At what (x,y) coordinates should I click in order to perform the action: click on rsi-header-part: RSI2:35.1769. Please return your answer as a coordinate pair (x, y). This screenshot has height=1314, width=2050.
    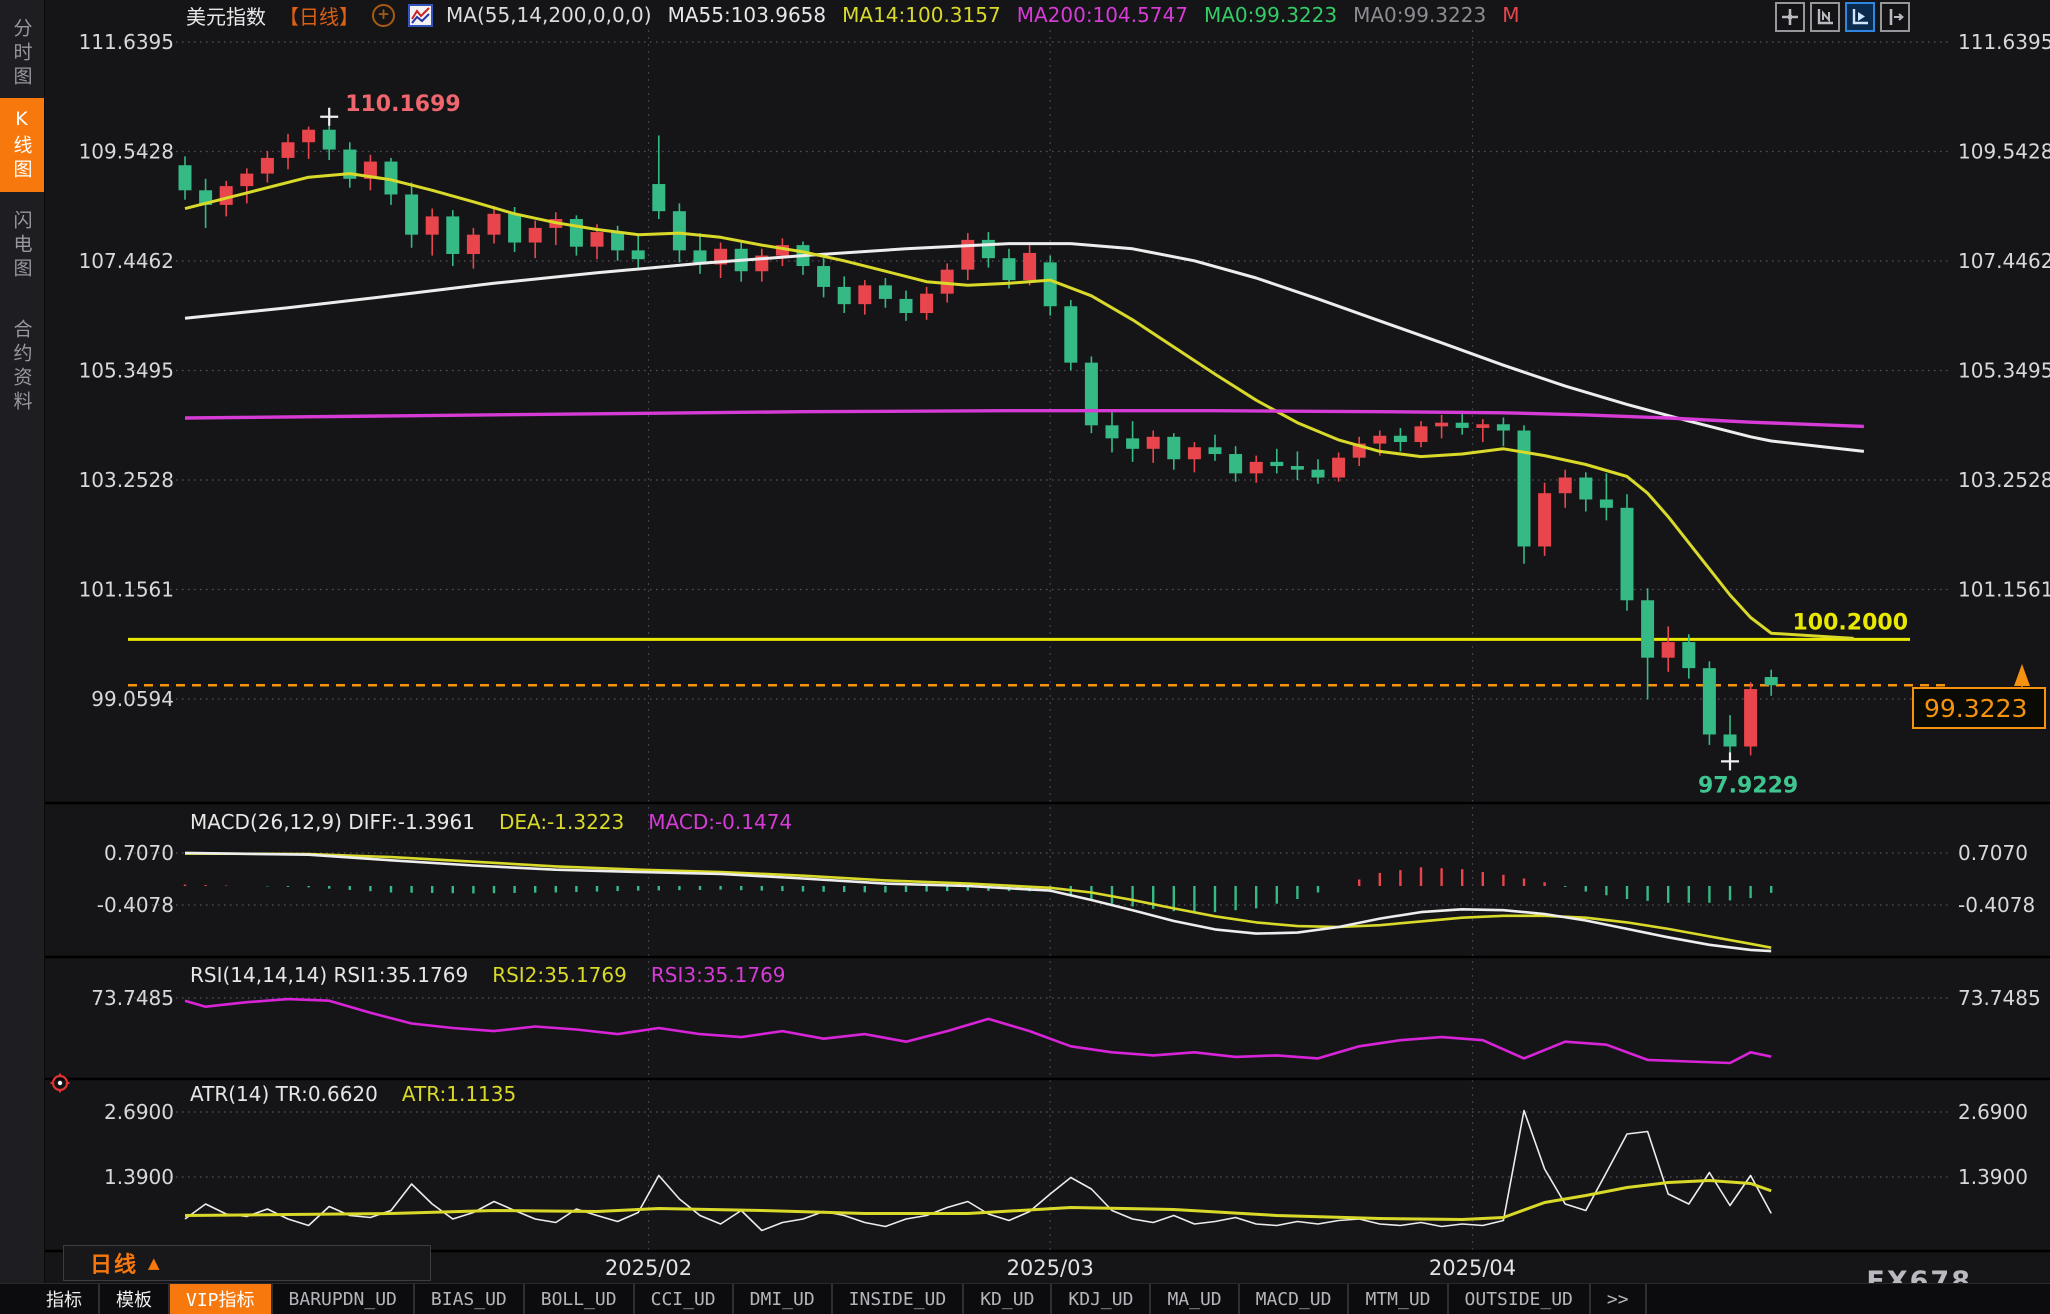
    Looking at the image, I should click on (559, 975).